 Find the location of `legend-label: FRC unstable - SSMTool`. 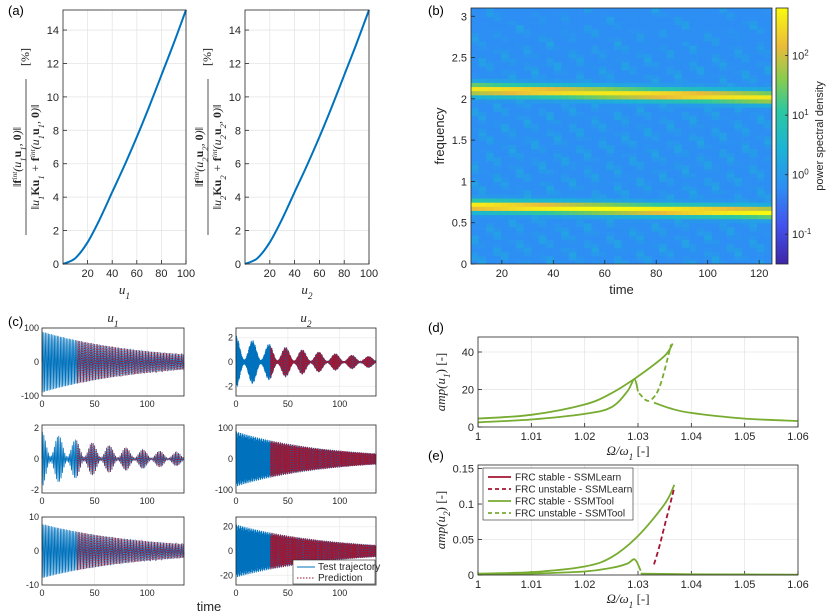

legend-label: FRC unstable - SSMTool is located at coordinates (570, 514).